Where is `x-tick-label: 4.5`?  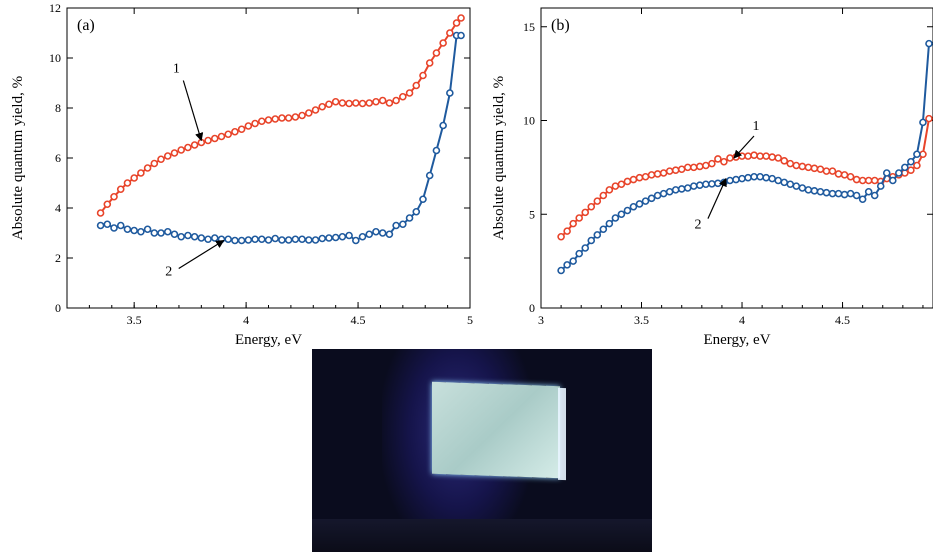
x-tick-label: 4.5 is located at coordinates (358, 320).